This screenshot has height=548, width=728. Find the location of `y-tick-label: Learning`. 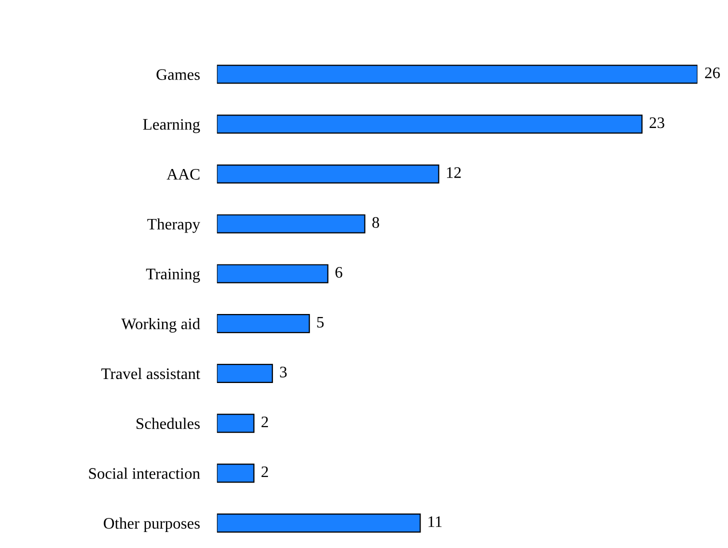

y-tick-label: Learning is located at coordinates (171, 126).